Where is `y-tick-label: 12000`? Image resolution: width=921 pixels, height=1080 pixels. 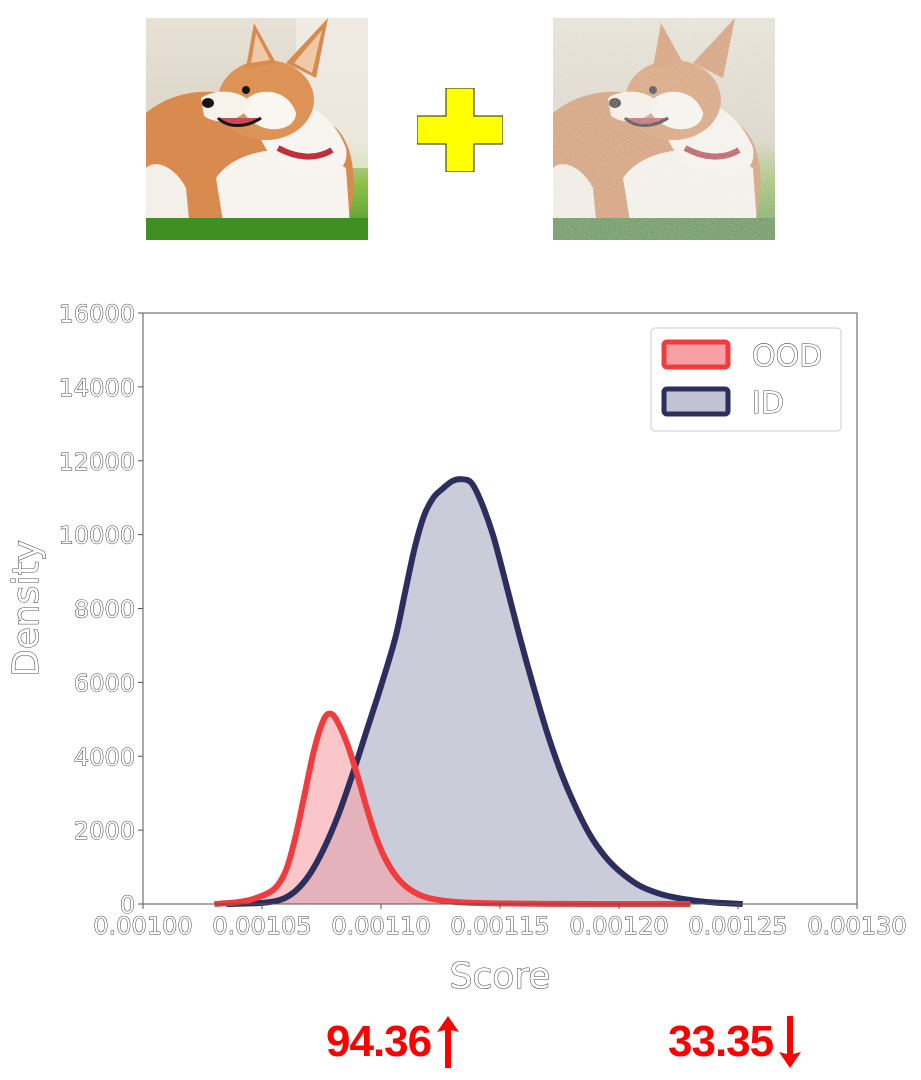
y-tick-label: 12000 is located at coordinates (97, 462).